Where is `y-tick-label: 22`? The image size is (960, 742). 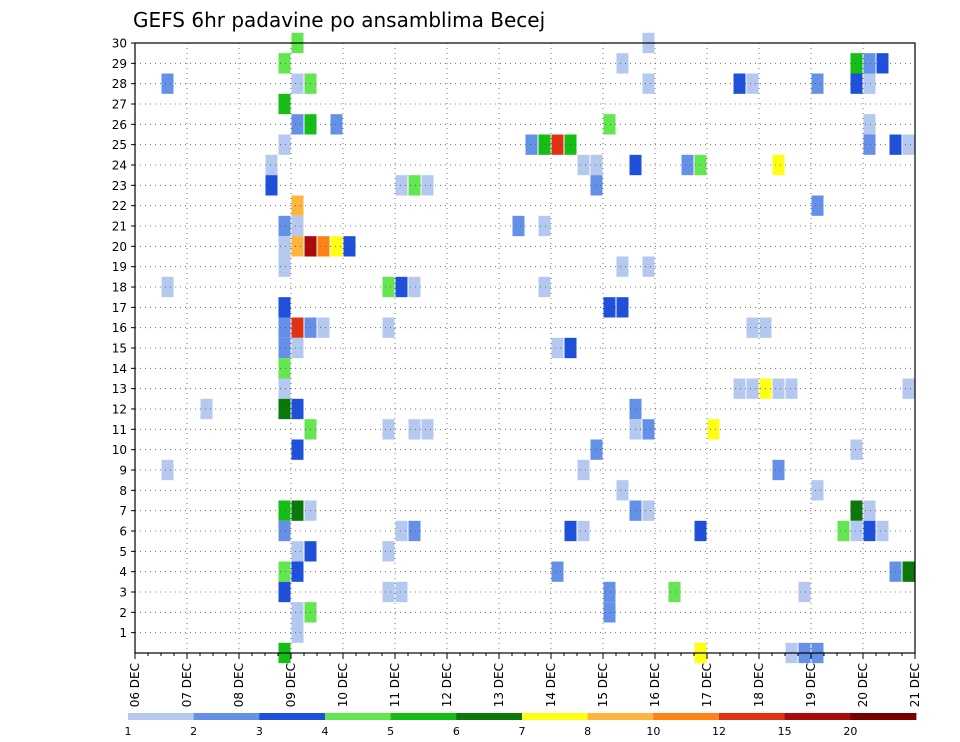 y-tick-label: 22 is located at coordinates (119, 206).